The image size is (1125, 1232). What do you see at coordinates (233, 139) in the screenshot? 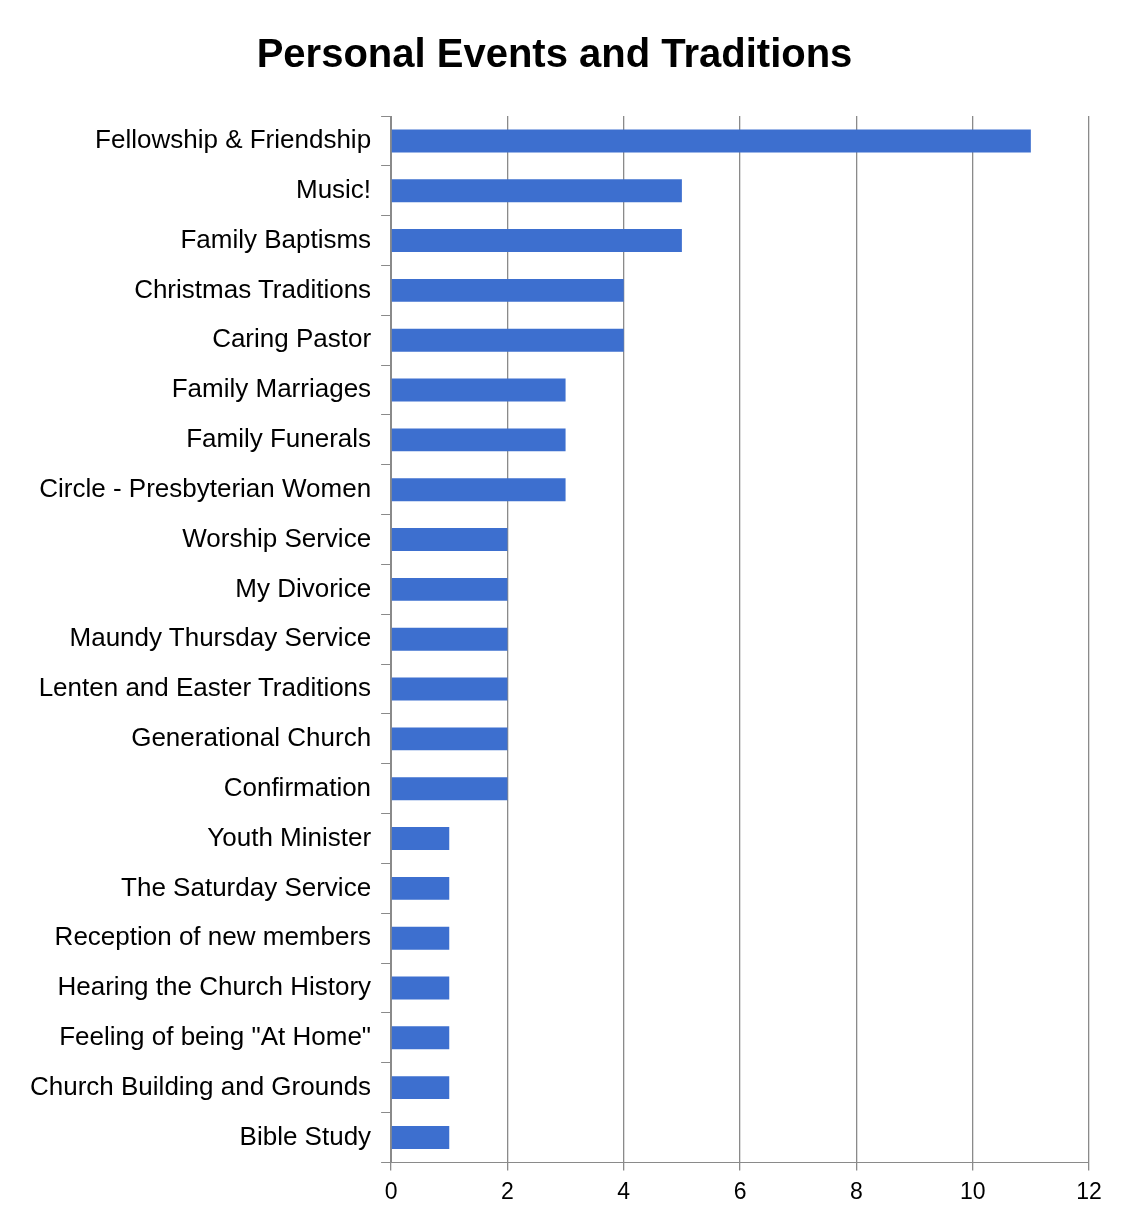
I see `y-tick-label: Fellowship & Friendship` at bounding box center [233, 139].